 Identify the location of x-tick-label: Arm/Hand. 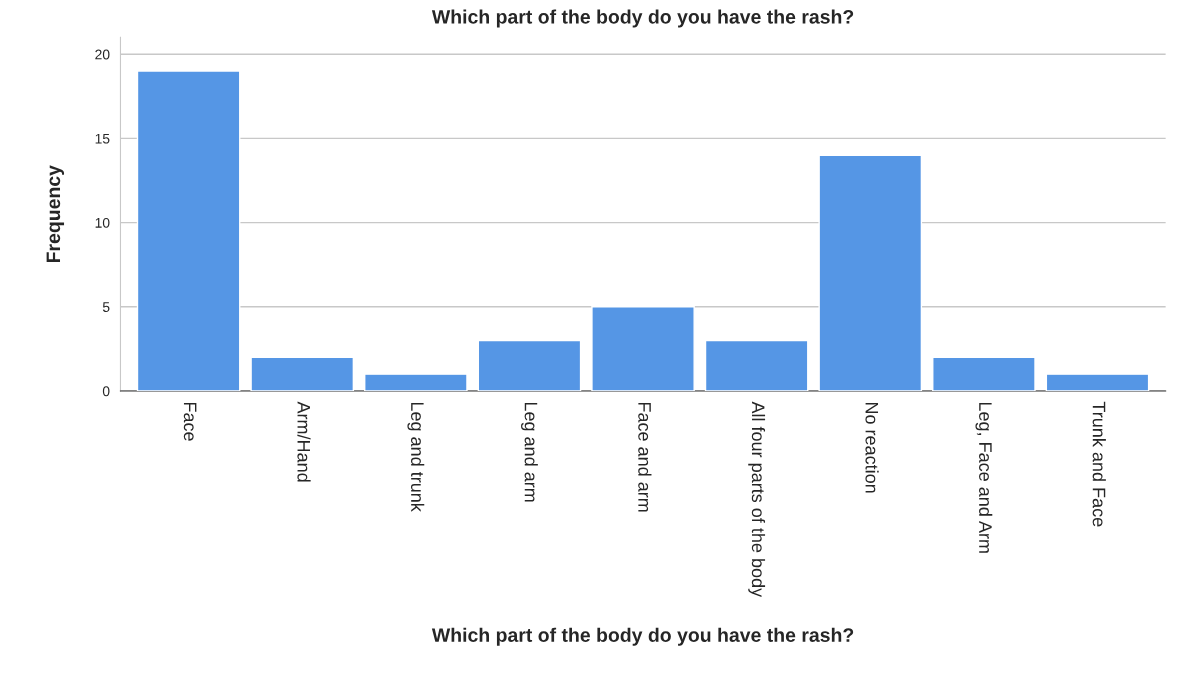
(304, 441).